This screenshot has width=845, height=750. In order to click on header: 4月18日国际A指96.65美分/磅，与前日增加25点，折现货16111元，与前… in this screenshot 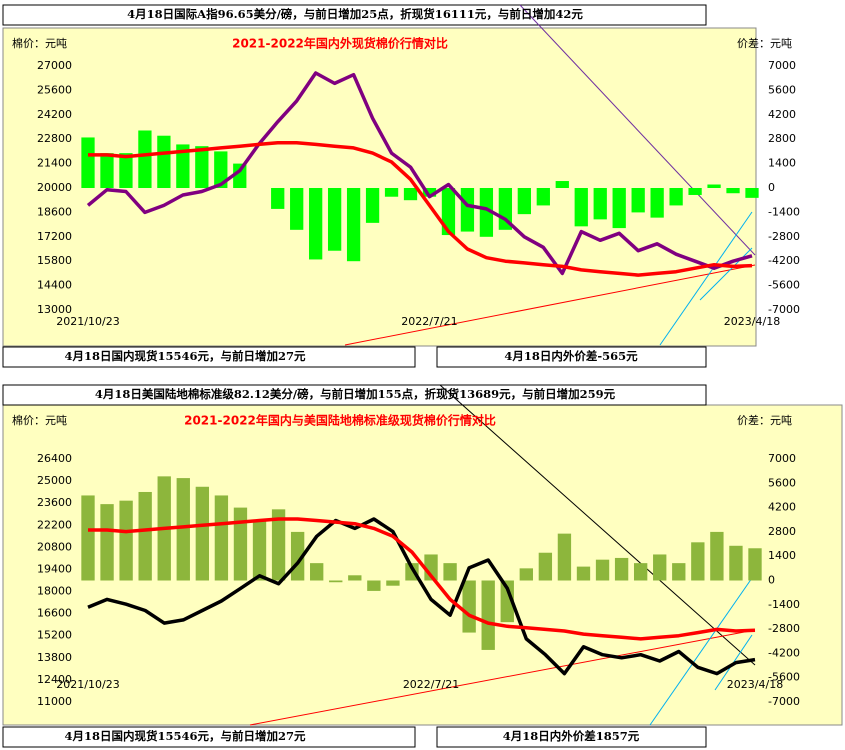, I will do `click(355, 14)`.